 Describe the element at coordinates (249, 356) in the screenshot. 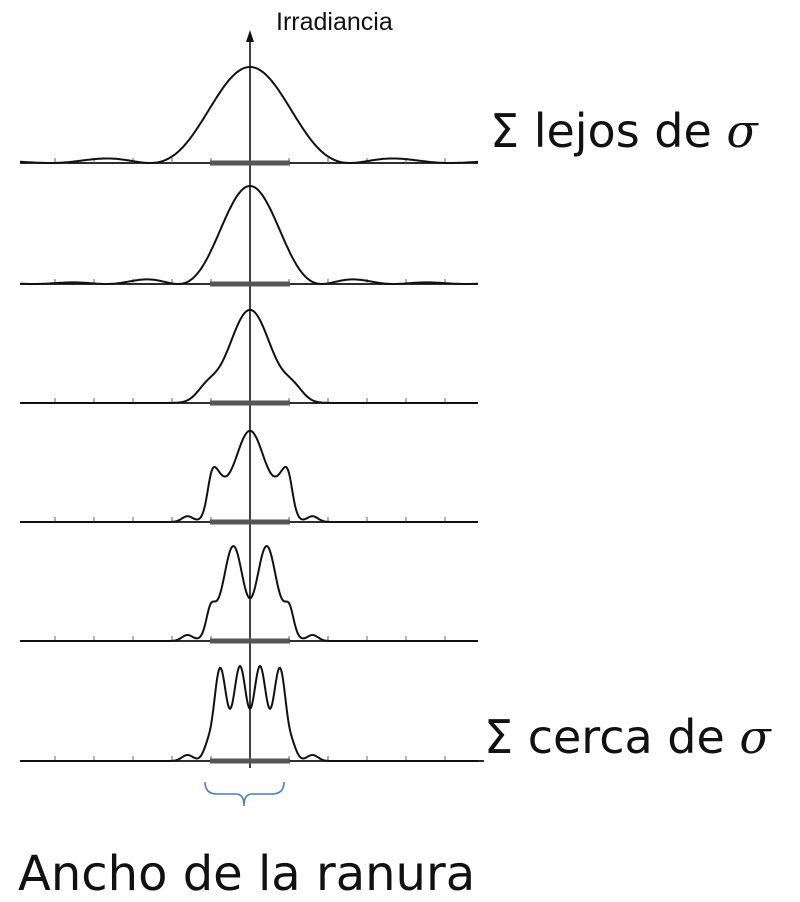

I see `irradiance-profile-third` at that location.